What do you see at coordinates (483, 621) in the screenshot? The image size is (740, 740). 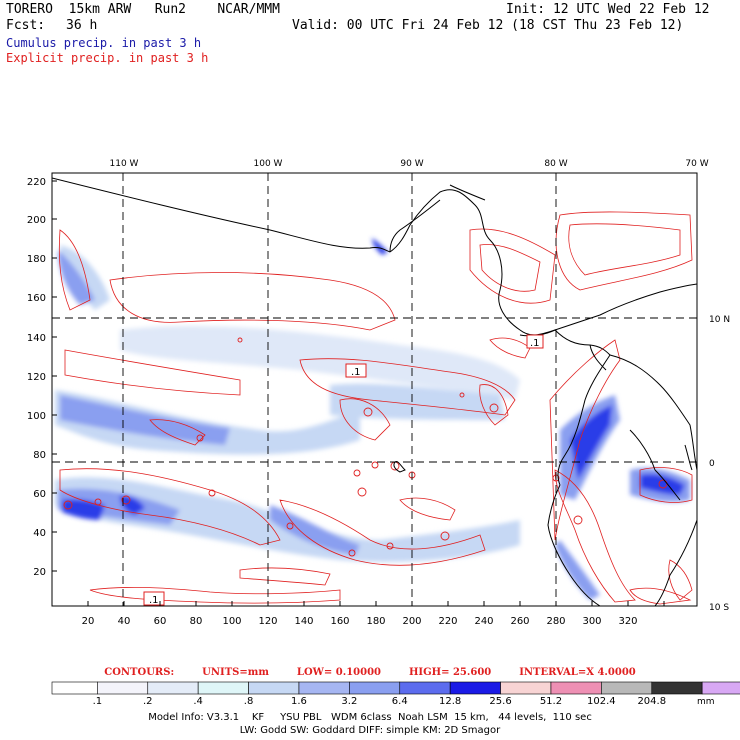 I see `x-tick-label: 240` at bounding box center [483, 621].